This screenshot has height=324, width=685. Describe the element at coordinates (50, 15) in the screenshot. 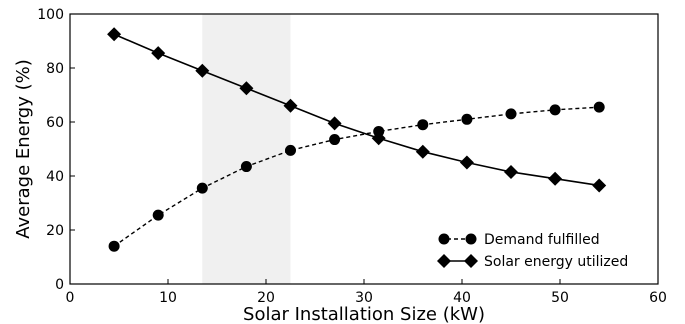

I see `y-tick-label: 100` at that location.